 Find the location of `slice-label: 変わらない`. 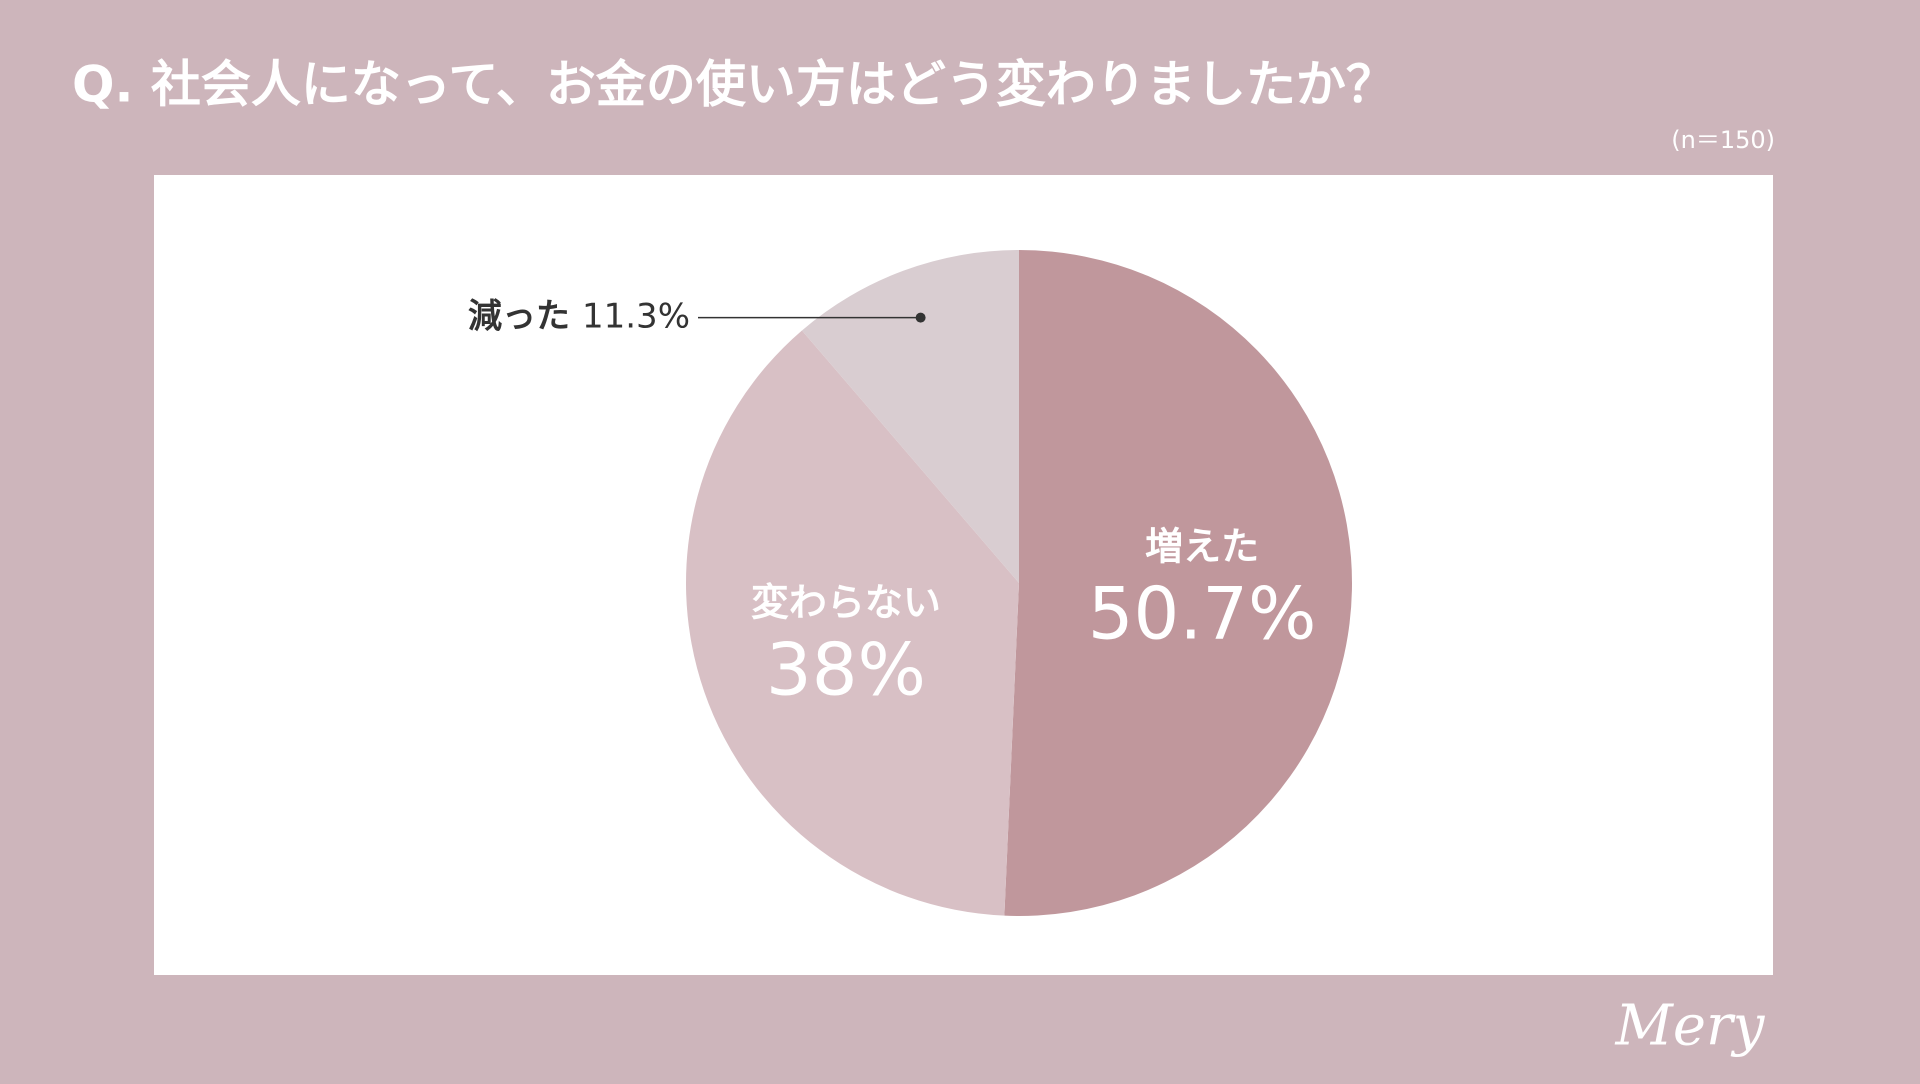

slice-label: 変わらない is located at coordinates (846, 602).